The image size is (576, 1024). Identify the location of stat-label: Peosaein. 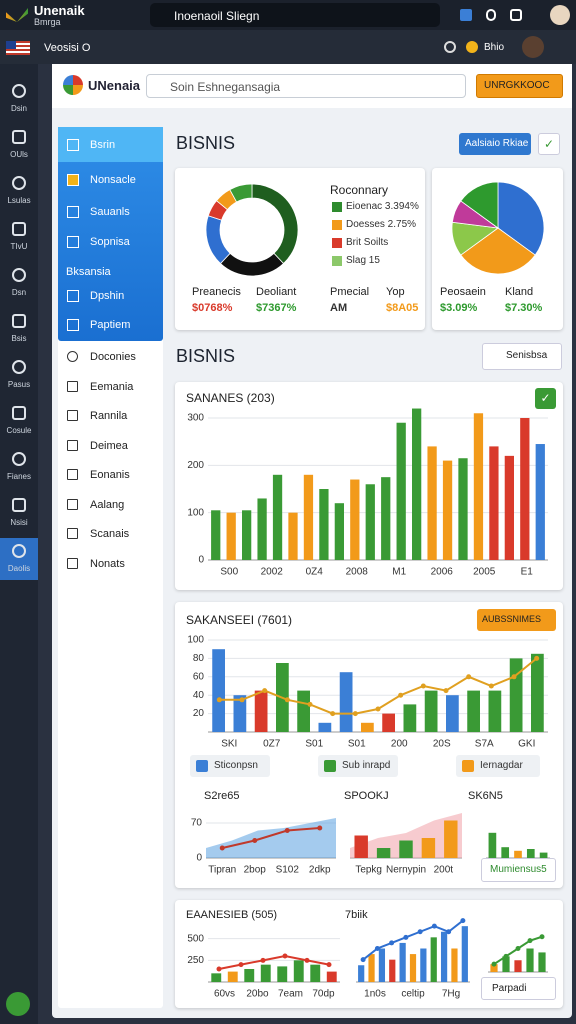
(463, 292).